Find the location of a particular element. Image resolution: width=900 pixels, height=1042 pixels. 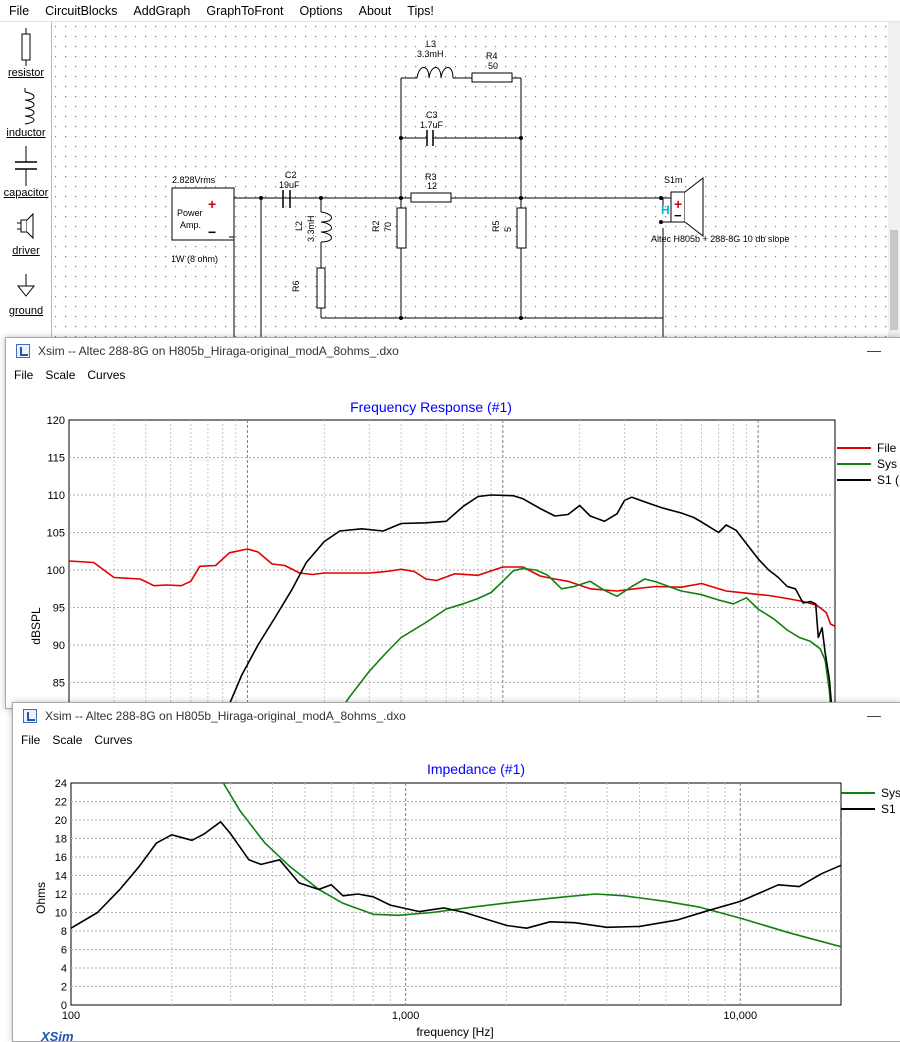

amp-label-line2: Amp. is located at coordinates (190, 225).